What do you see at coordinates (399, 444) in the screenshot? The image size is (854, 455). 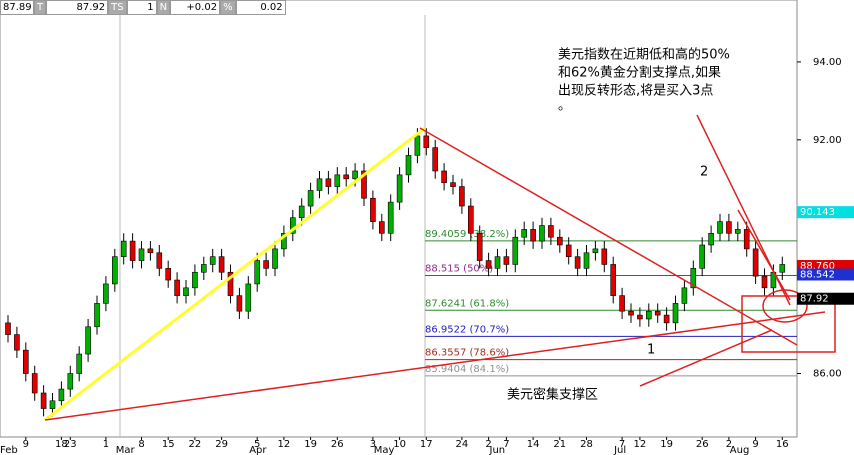 I see `x-tick-label: 10` at bounding box center [399, 444].